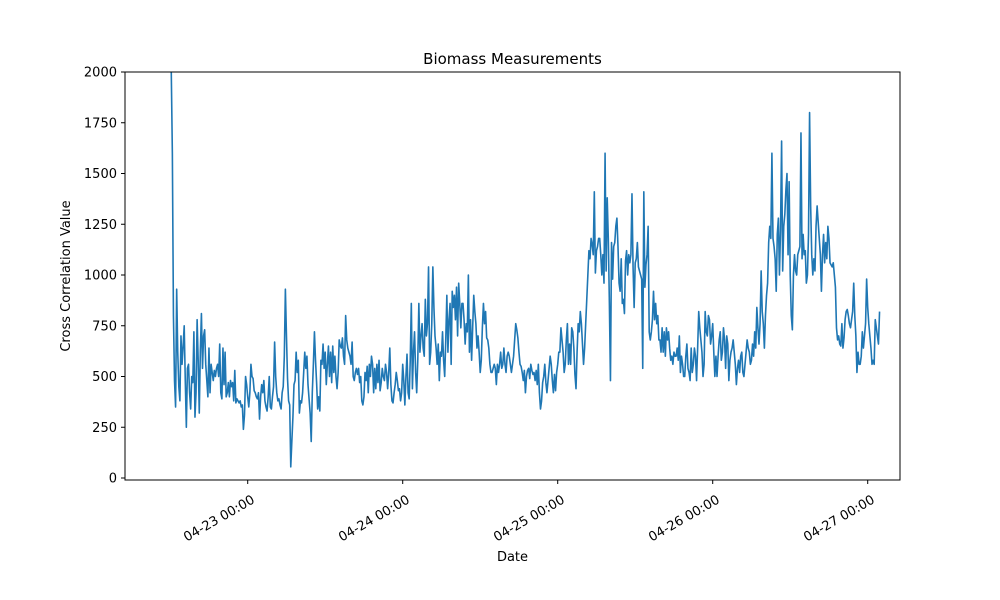 The image size is (1000, 600). I want to click on x-tick-label: 04-24 00:00, so click(374, 519).